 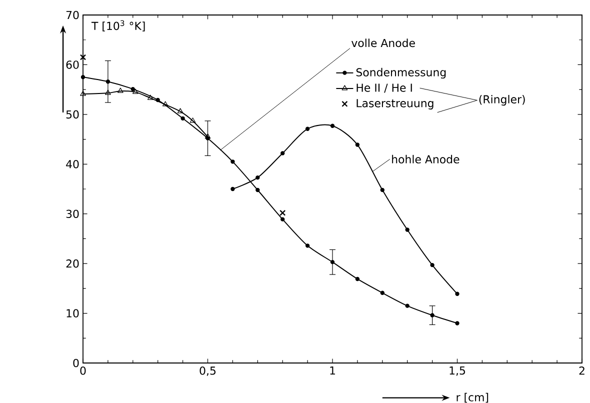 I want to click on y-tick-label: 70, so click(x=72, y=15).